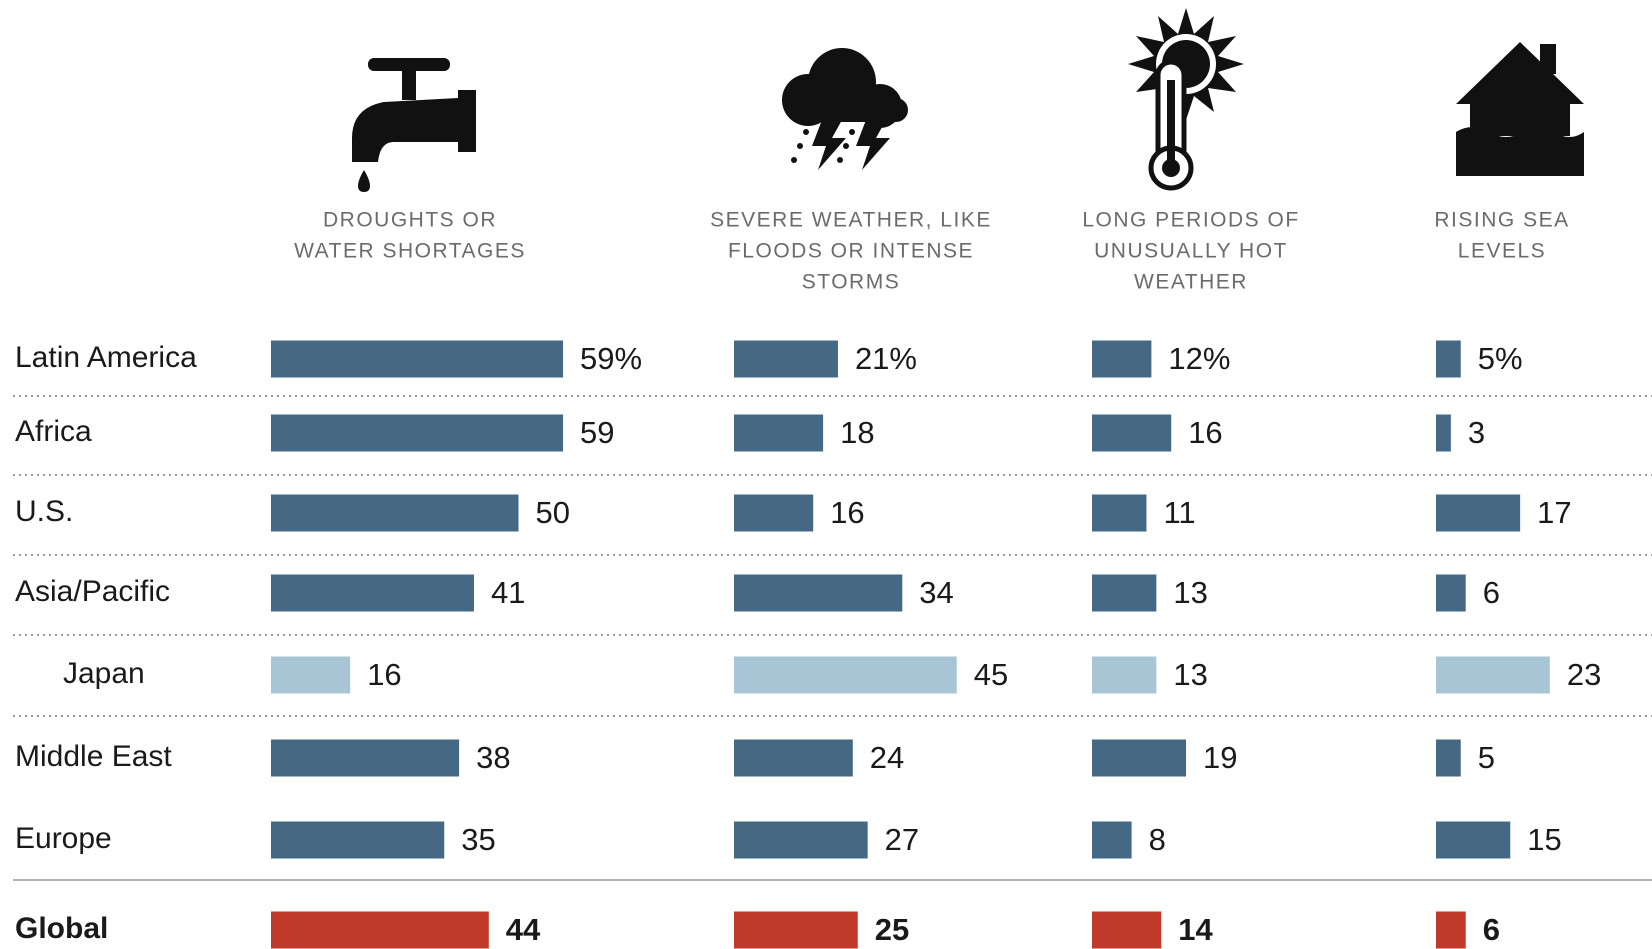 Image resolution: width=1652 pixels, height=949 pixels. I want to click on house-icon, so click(1520, 109).